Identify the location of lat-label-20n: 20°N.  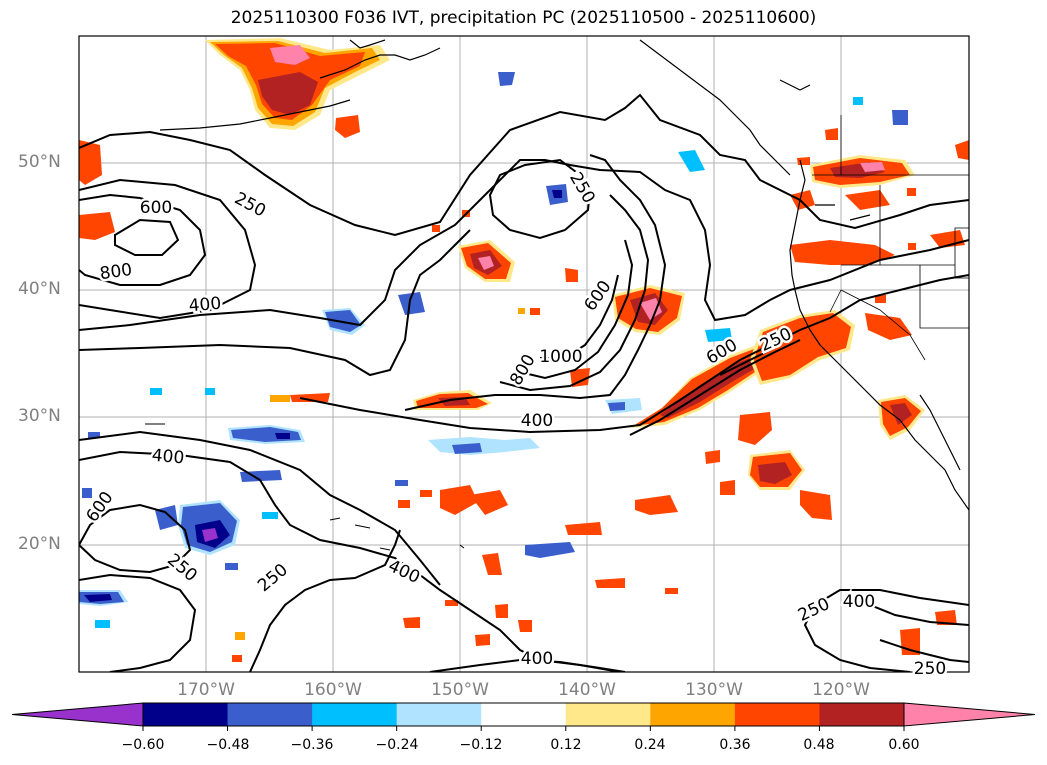
(39, 544).